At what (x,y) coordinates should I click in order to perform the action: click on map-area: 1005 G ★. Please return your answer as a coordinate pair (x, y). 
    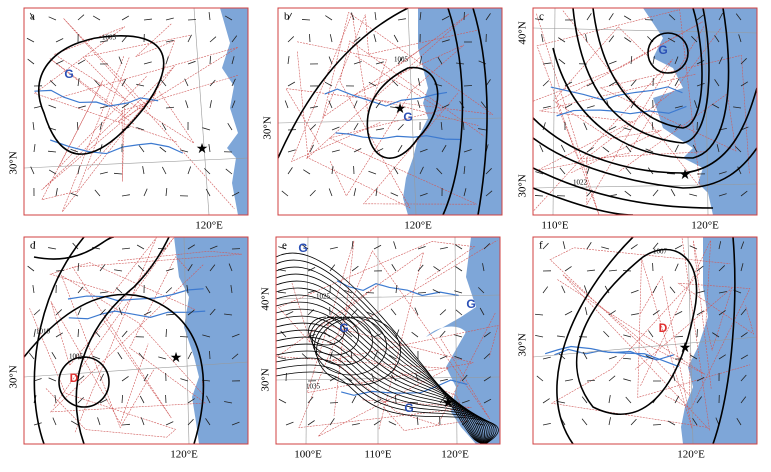
    Looking at the image, I should click on (136, 111).